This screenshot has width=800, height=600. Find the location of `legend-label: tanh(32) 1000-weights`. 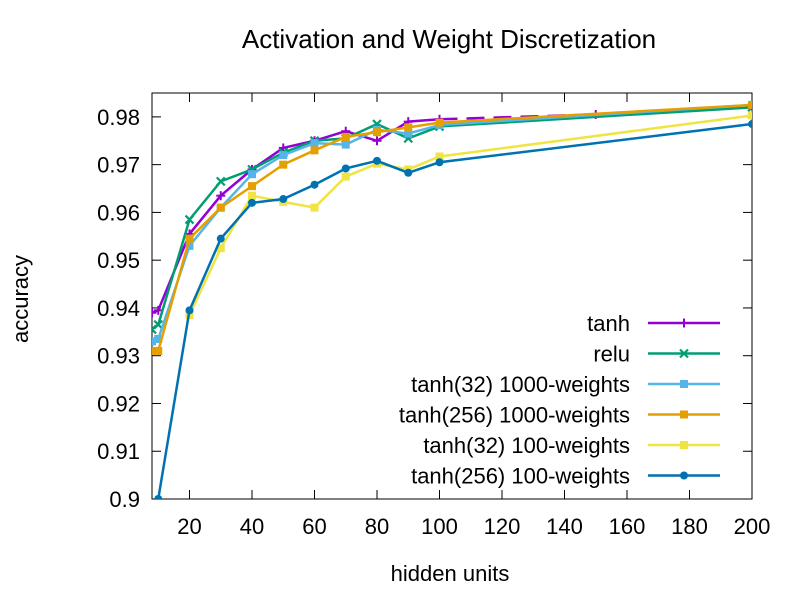

legend-label: tanh(32) 1000-weights is located at coordinates (520, 384).